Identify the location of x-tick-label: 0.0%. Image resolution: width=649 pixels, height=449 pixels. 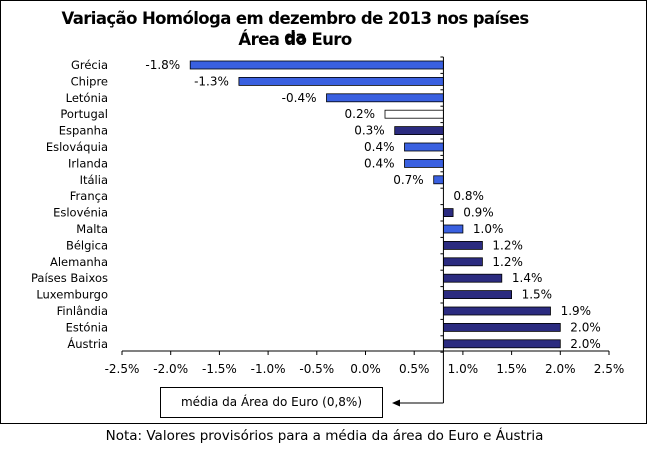
(365, 369).